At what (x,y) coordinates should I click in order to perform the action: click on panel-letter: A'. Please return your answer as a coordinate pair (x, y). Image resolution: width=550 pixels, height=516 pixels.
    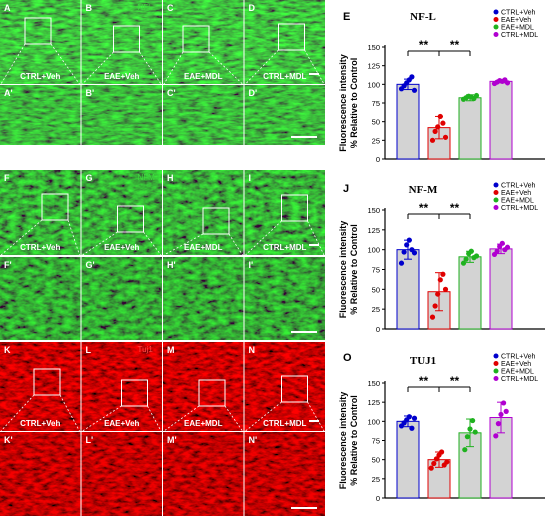
    Looking at the image, I should click on (8, 93).